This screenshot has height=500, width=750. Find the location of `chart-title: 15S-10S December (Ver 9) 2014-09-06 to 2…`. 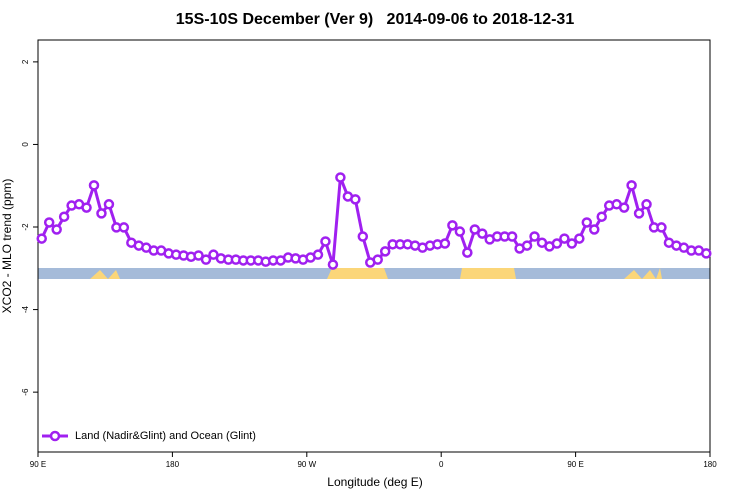

chart-title: 15S-10S December (Ver 9) 2014-09-06 to 2… is located at coordinates (375, 19).